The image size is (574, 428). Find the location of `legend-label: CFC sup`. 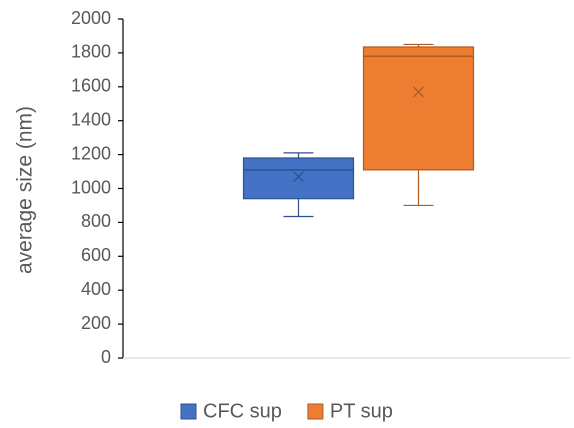

legend-label: CFC sup is located at coordinates (242, 411).